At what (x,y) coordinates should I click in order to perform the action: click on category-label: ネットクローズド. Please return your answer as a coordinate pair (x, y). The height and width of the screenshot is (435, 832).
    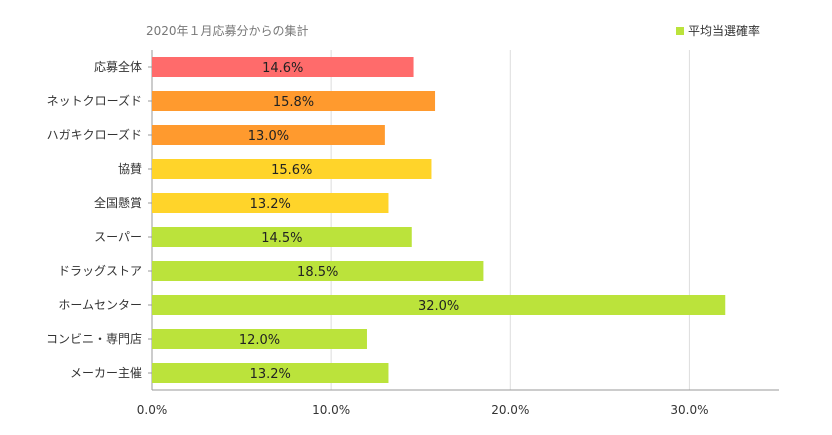
    Looking at the image, I should click on (94, 100).